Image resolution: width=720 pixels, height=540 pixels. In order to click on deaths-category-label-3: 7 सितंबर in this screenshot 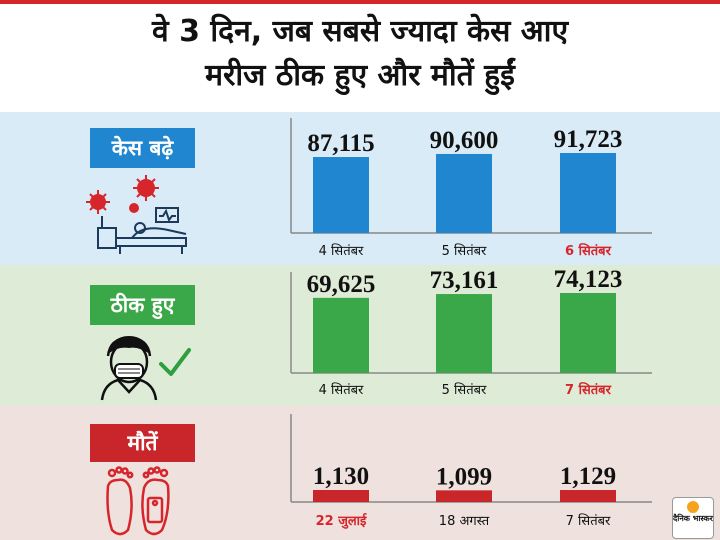, I will do `click(588, 521)`.